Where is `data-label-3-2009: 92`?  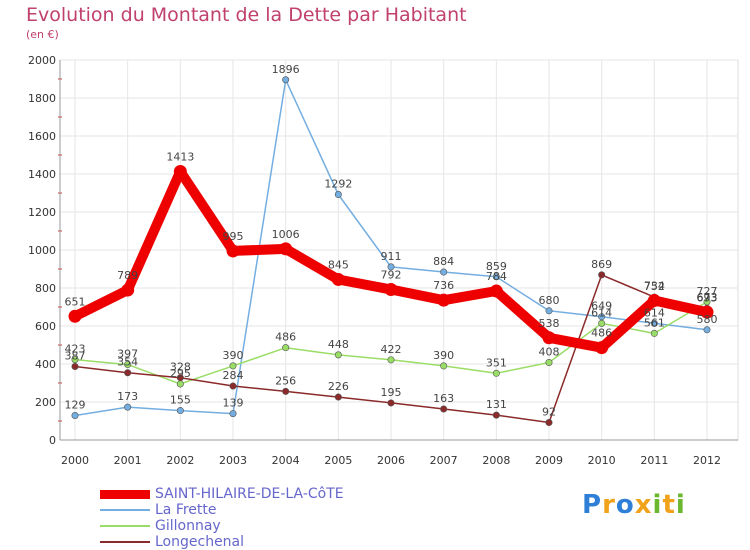 data-label-3-2009: 92 is located at coordinates (549, 412).